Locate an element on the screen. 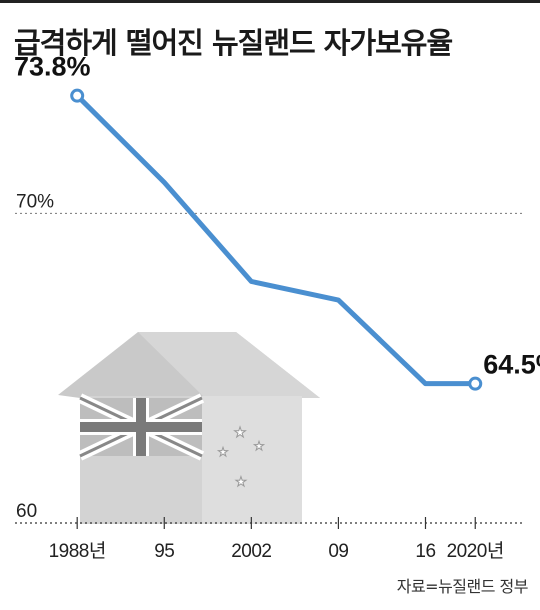  x-tick-label: 2020년 is located at coordinates (475, 551).